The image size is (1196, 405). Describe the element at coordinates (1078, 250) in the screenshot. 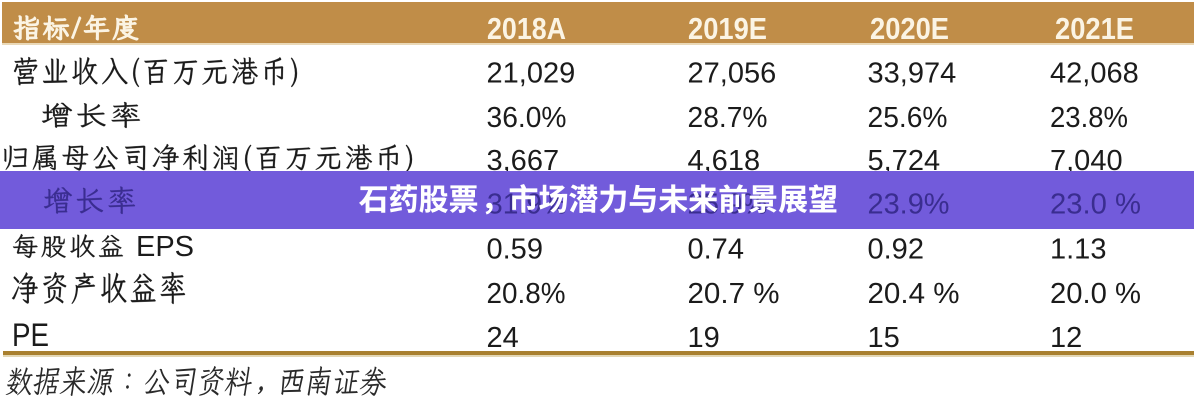

I see `svg-text: 1.13` at that location.